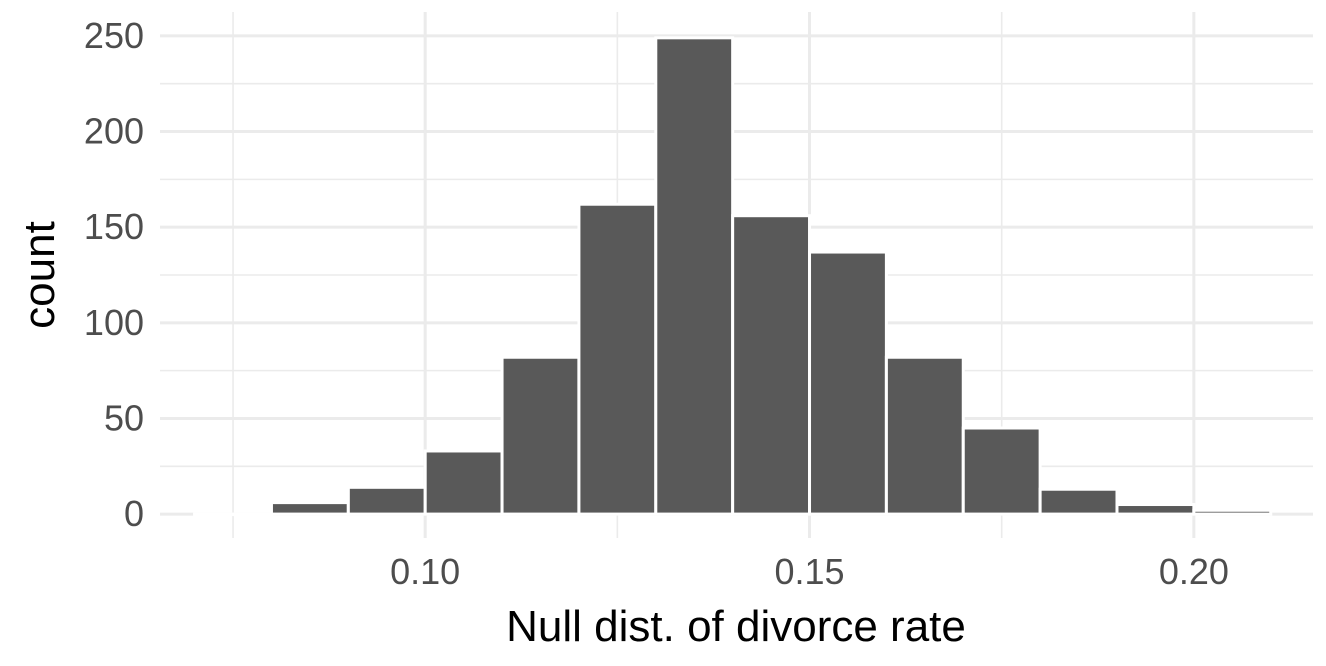 Image resolution: width=1326 pixels, height=666 pixels. Describe the element at coordinates (114, 131) in the screenshot. I see `y-tick-label: 200` at that location.